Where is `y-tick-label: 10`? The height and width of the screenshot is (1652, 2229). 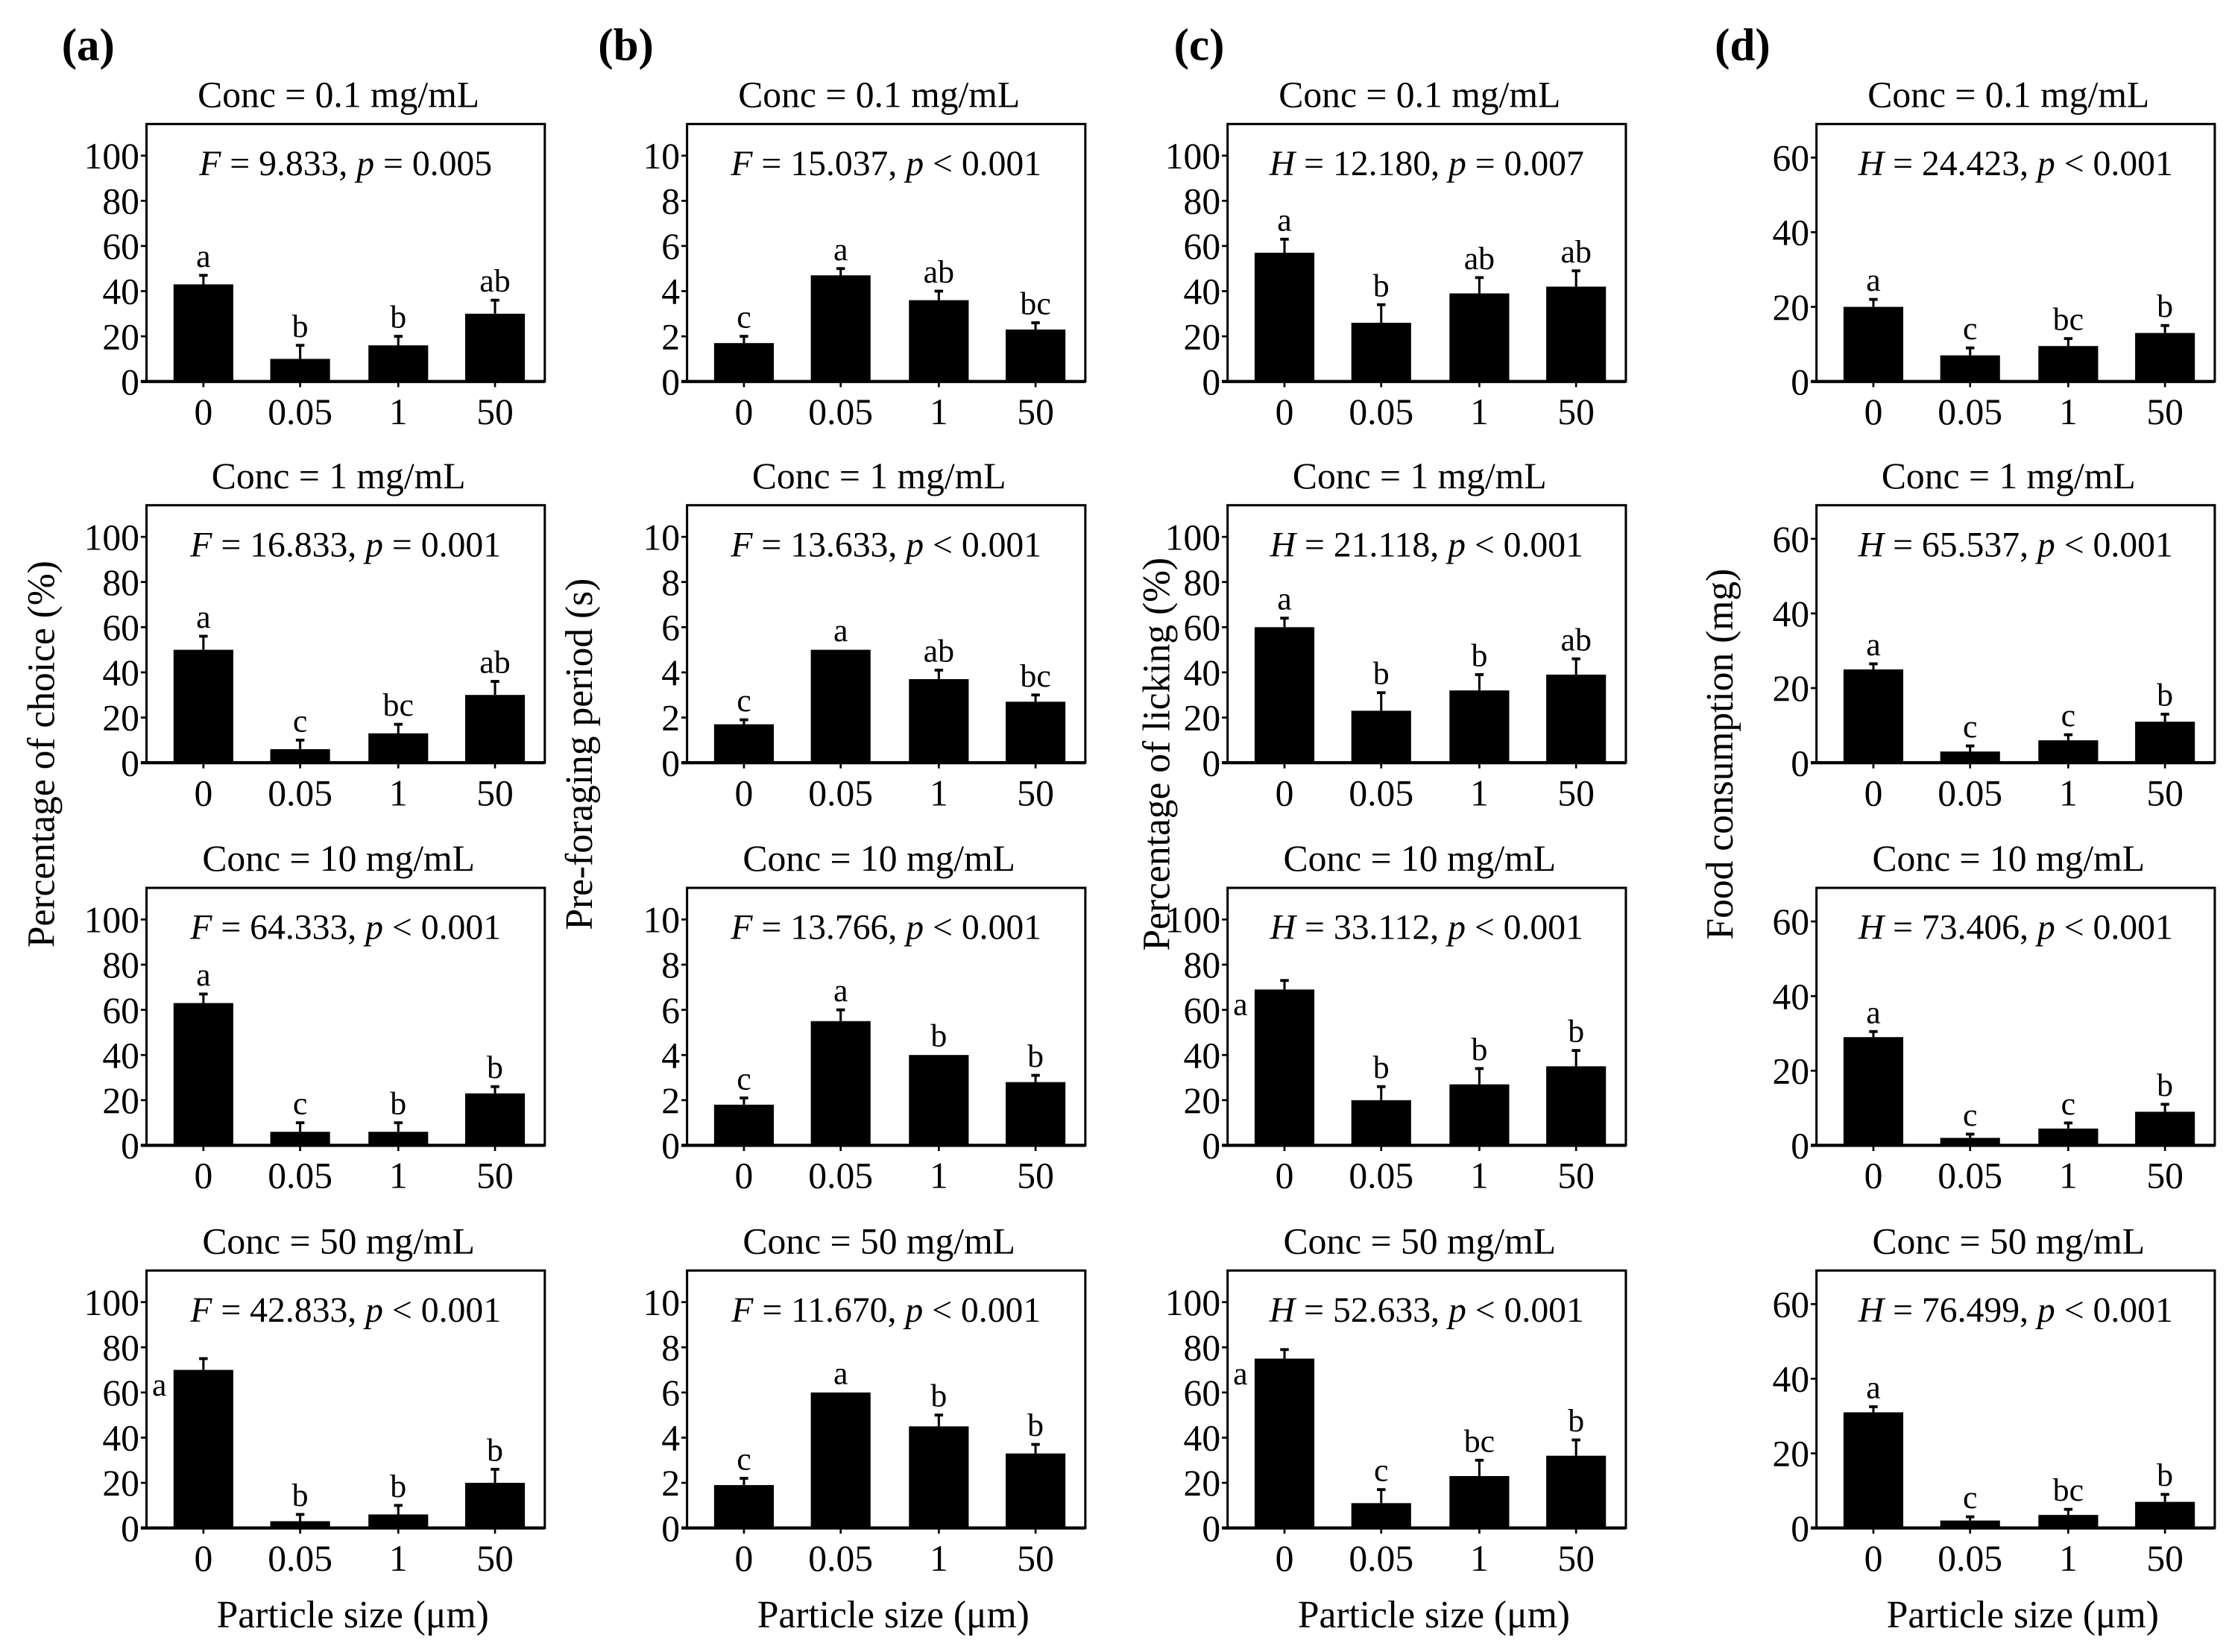
y-tick-label: 10 is located at coordinates (661, 921).